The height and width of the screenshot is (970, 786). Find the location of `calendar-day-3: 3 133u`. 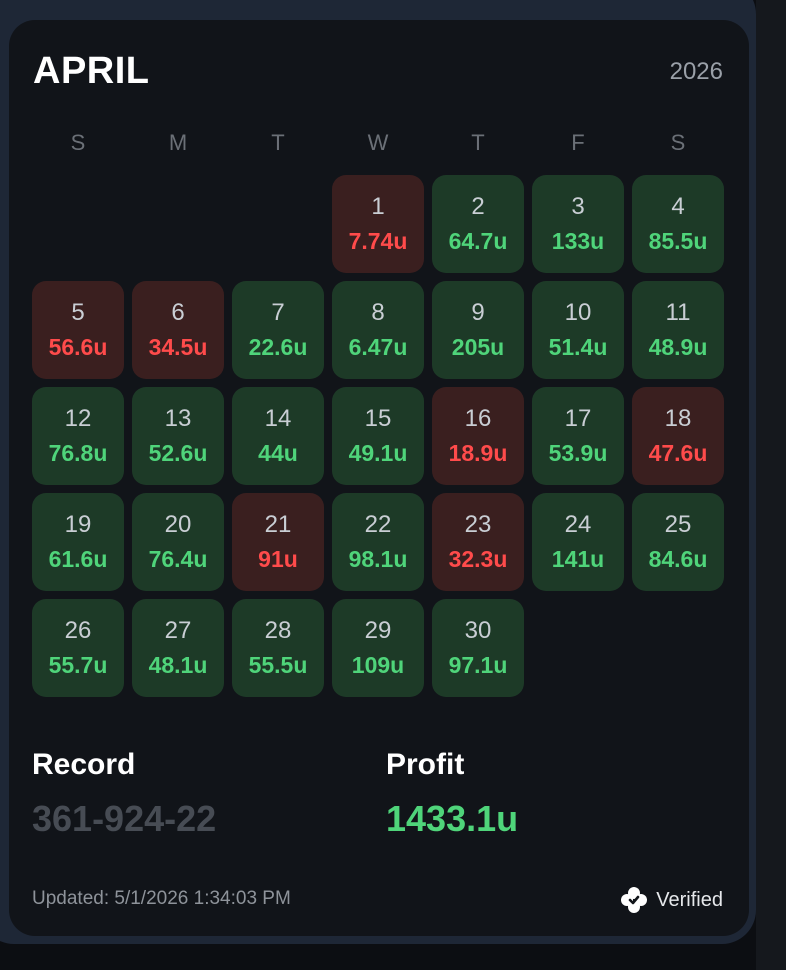

calendar-day-3: 3 133u is located at coordinates (578, 224).